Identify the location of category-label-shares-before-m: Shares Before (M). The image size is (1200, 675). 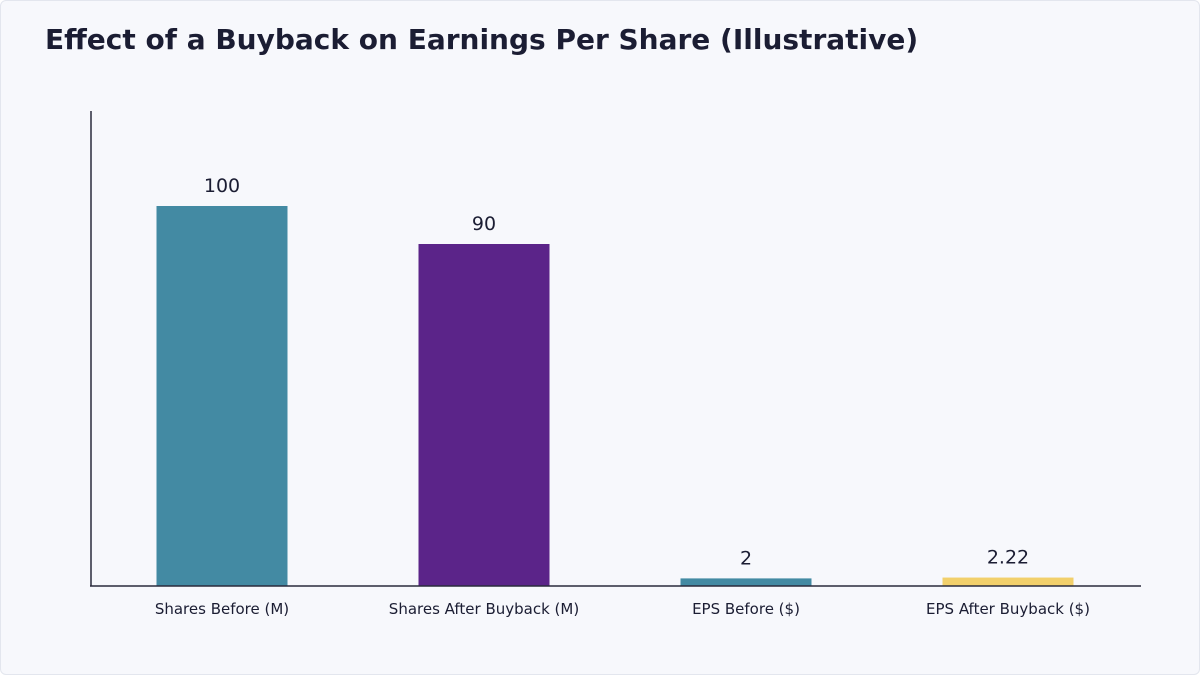
(222, 609).